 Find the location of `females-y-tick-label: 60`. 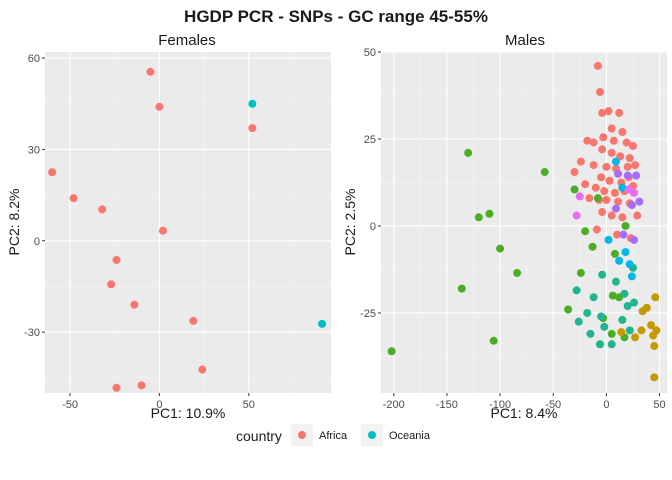

females-y-tick-label: 60 is located at coordinates (34, 59).